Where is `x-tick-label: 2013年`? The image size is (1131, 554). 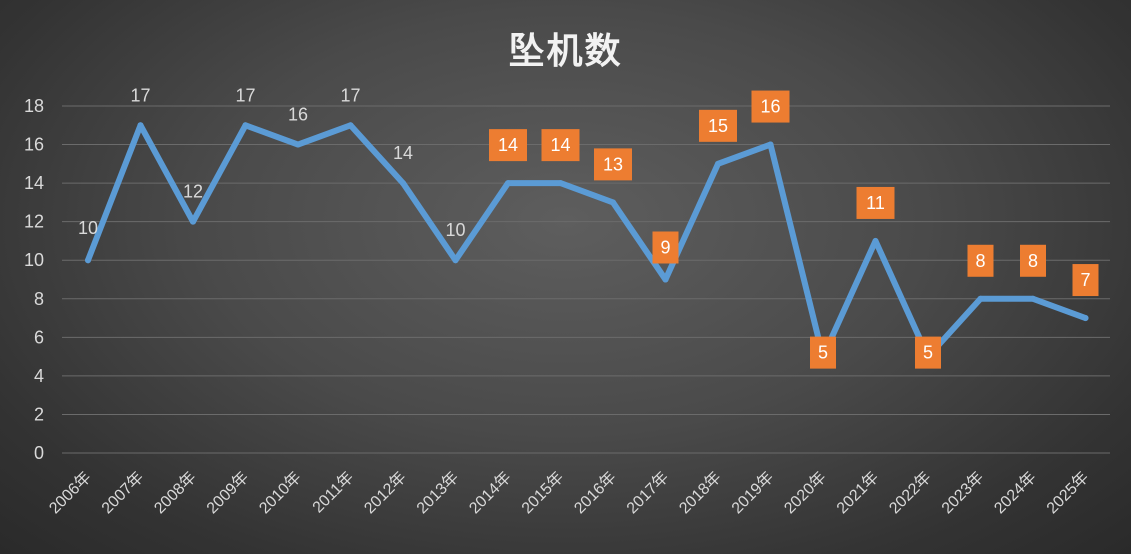 x-tick-label: 2013年 is located at coordinates (437, 492).